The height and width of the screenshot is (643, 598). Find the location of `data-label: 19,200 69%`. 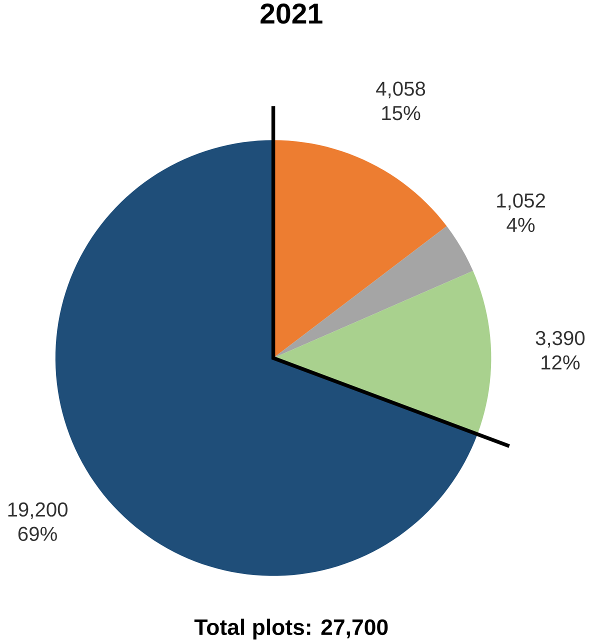

data-label: 19,200 69% is located at coordinates (38, 522).